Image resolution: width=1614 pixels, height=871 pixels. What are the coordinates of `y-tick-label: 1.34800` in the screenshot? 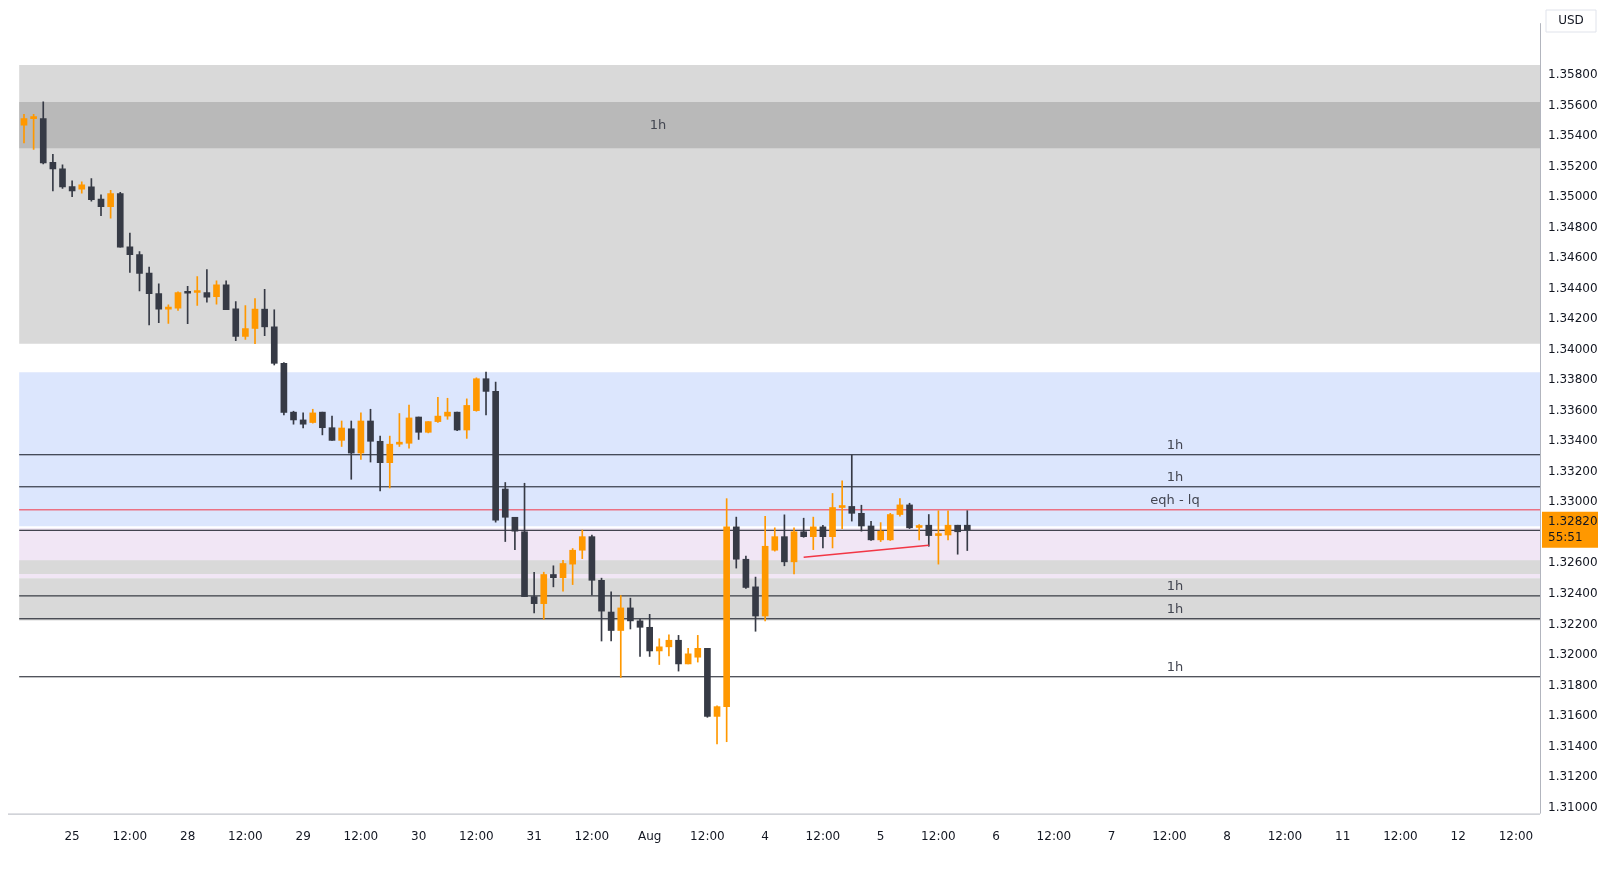 It's located at (1573, 226).